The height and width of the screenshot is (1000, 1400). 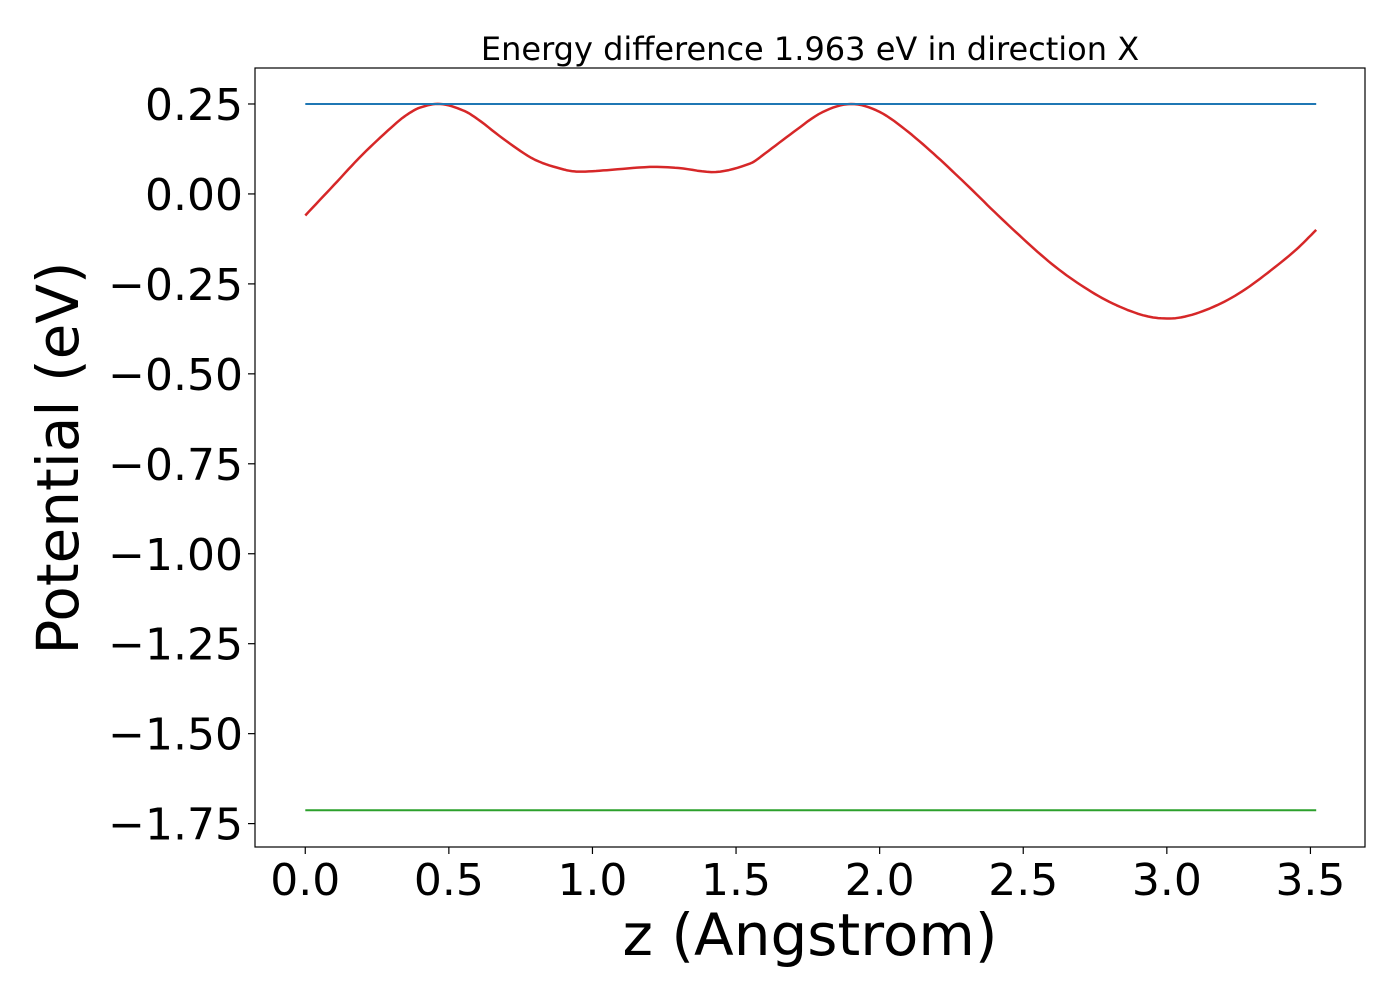 I want to click on y-tick-label: −1.00, so click(x=175, y=555).